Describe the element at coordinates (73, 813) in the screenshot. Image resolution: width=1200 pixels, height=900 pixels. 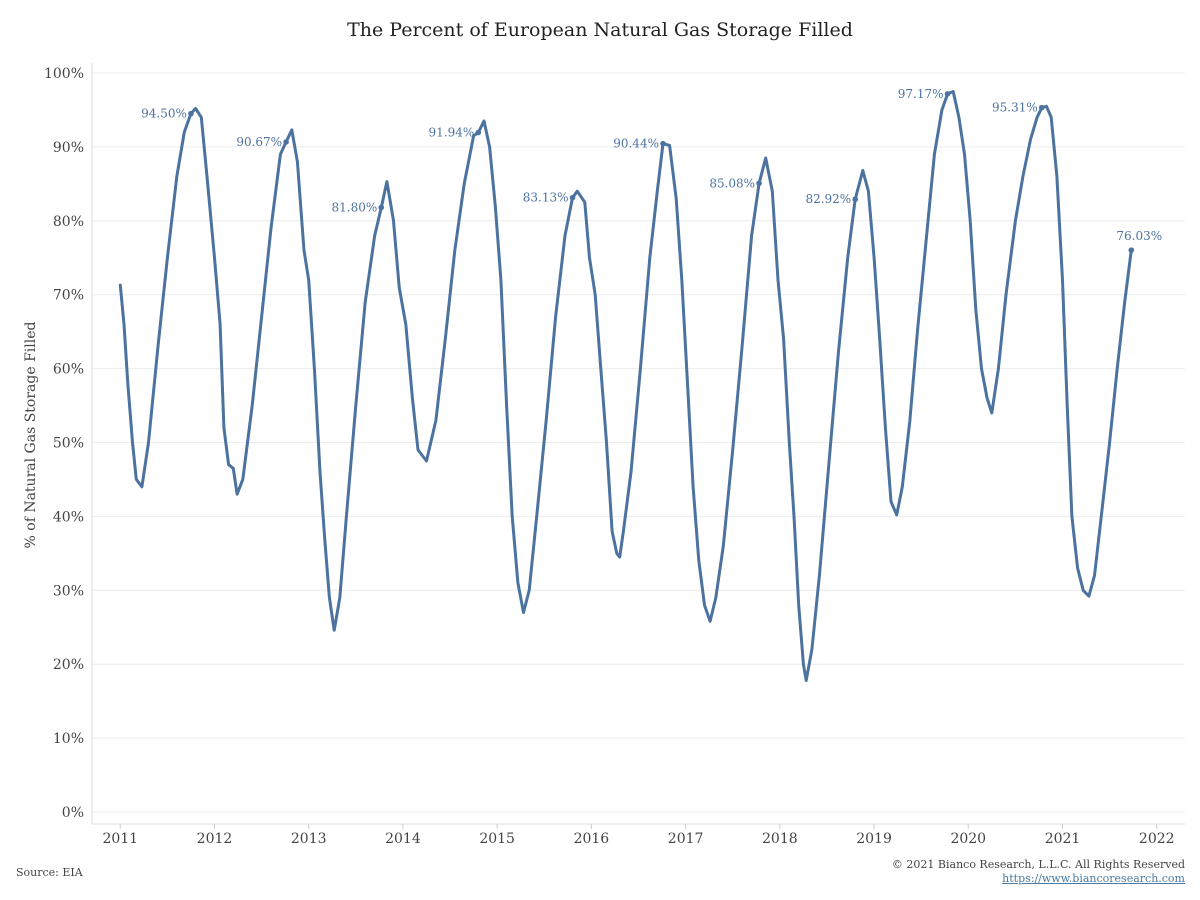
I see `y-tick-label: 0%` at that location.